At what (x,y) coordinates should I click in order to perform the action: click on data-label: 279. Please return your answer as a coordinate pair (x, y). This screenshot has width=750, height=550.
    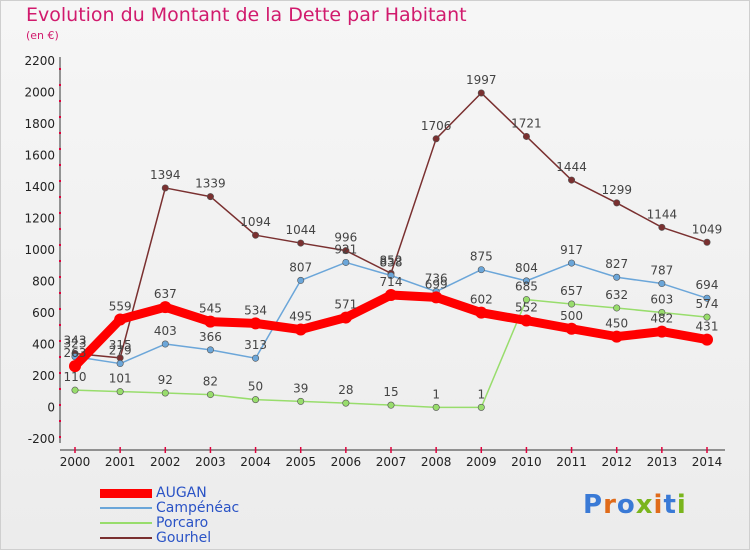
    Looking at the image, I should click on (120, 351).